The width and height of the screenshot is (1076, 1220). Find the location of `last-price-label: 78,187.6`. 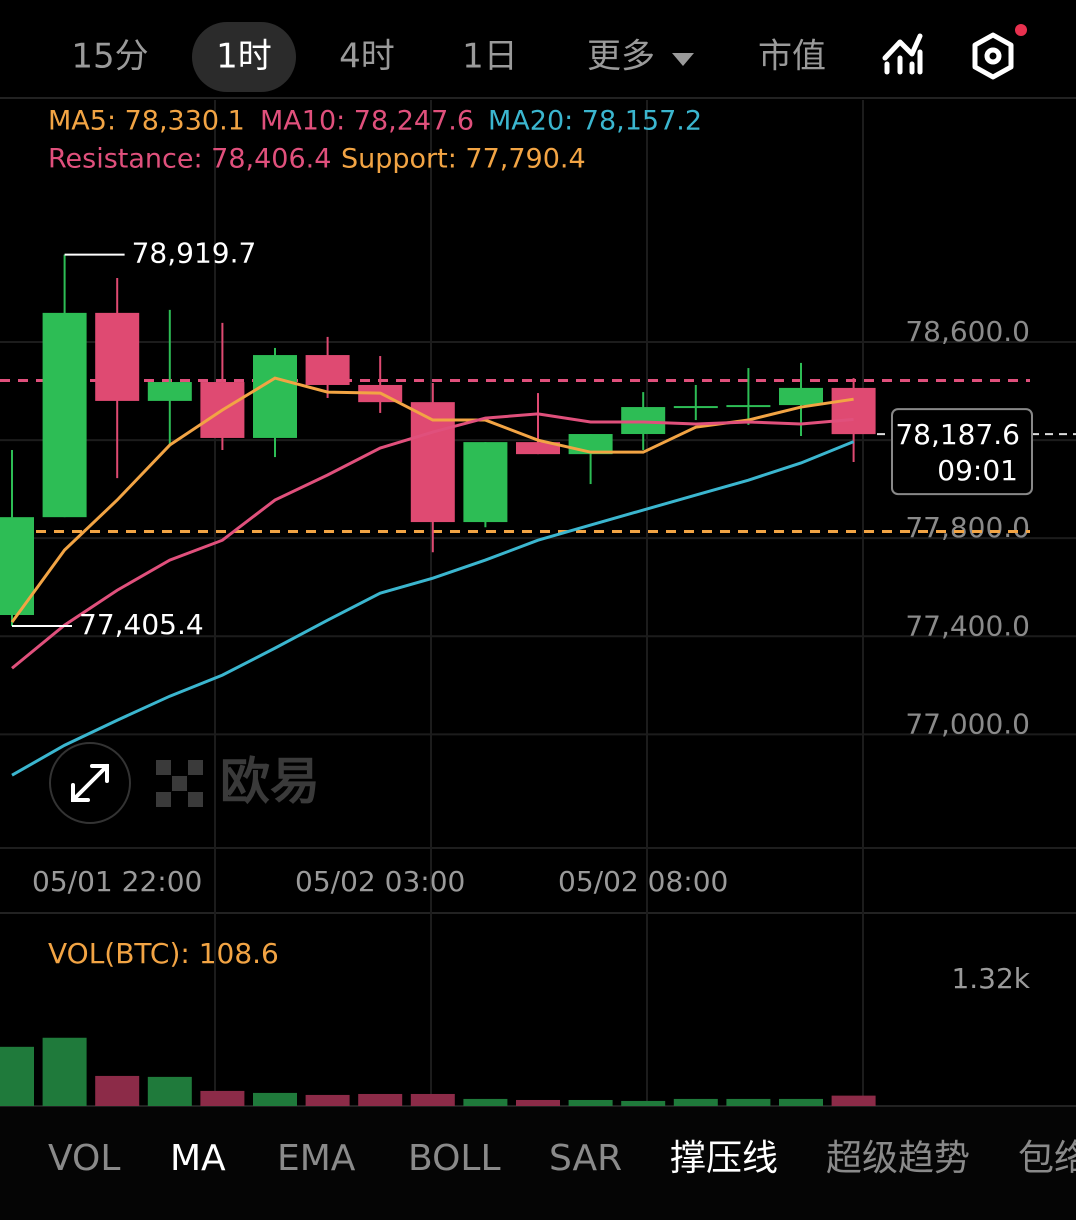

last-price-label: 78,187.6 is located at coordinates (957, 434).